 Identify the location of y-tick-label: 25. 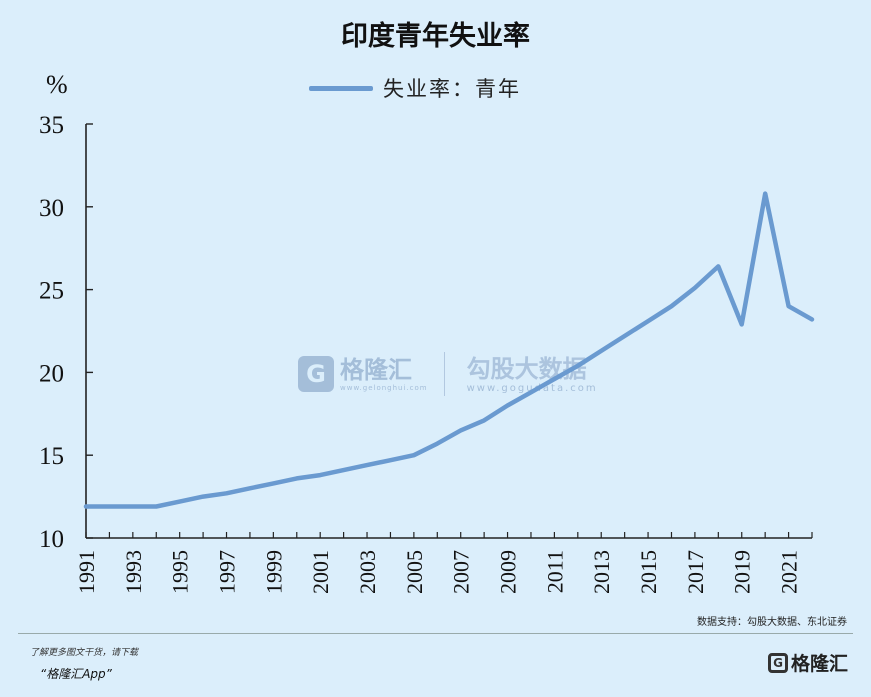
(51, 291).